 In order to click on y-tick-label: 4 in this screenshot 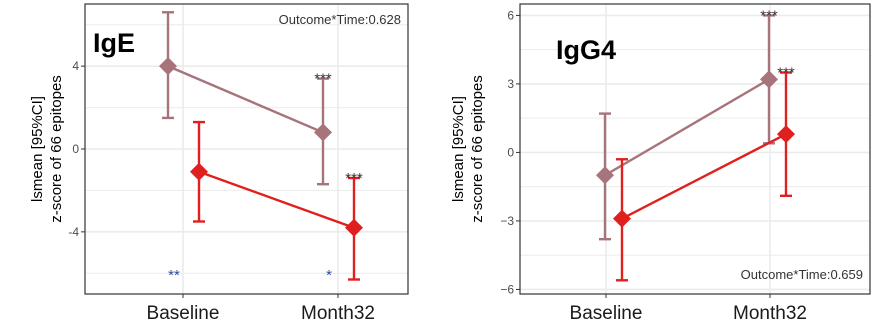, I will do `click(75, 66)`.